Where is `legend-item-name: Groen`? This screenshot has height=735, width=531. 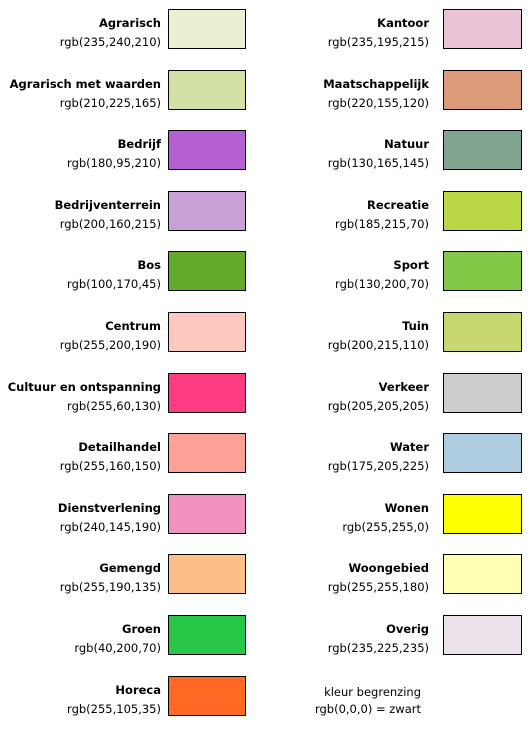 legend-item-name: Groen is located at coordinates (141, 628).